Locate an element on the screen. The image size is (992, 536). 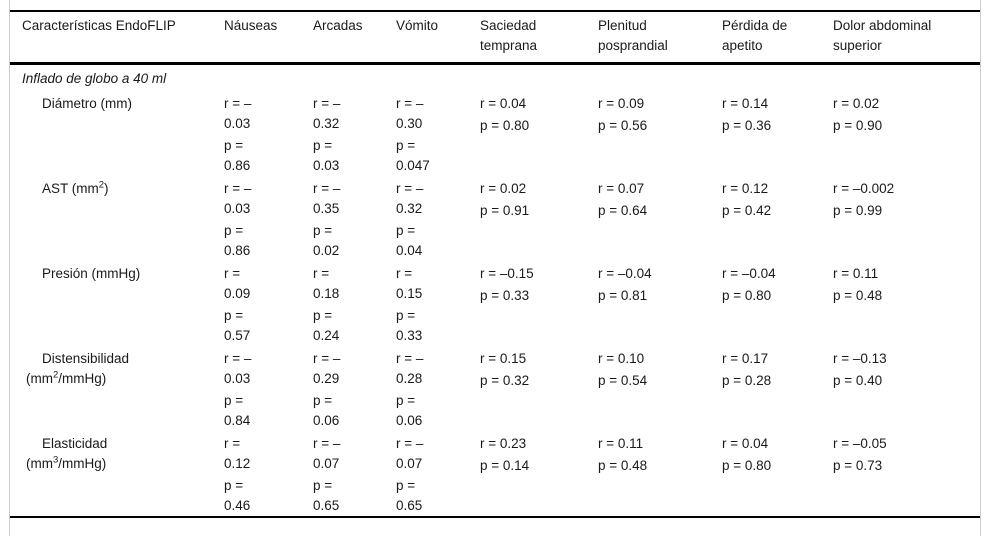
p-value: p = 0.42 is located at coordinates (747, 210).